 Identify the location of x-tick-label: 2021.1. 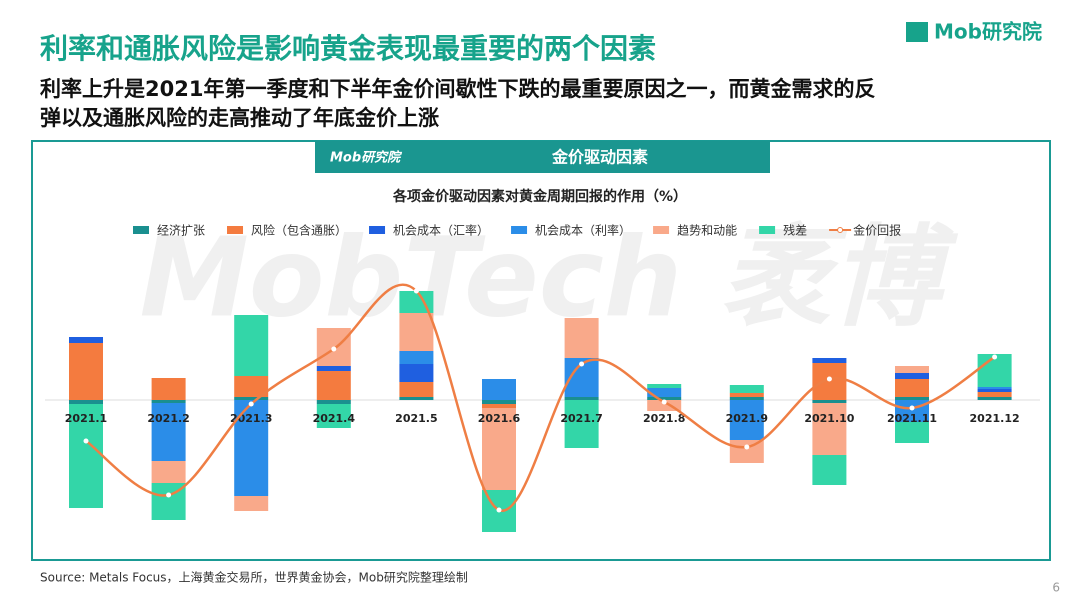
(86, 418).